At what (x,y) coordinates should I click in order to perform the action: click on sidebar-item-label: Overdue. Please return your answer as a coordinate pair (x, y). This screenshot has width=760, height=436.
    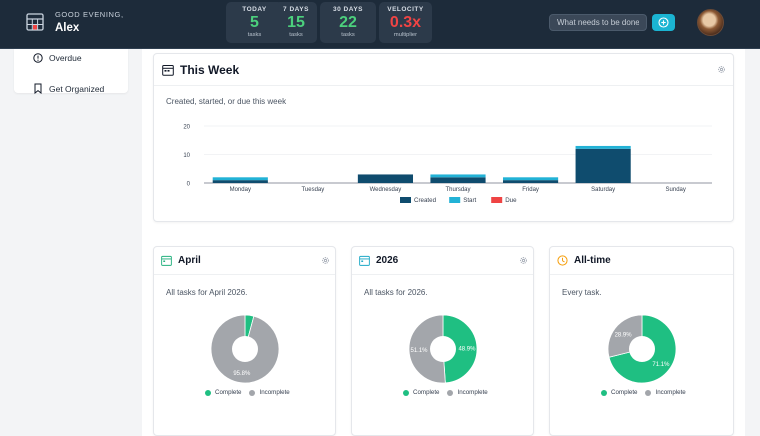
    Looking at the image, I should click on (65, 58).